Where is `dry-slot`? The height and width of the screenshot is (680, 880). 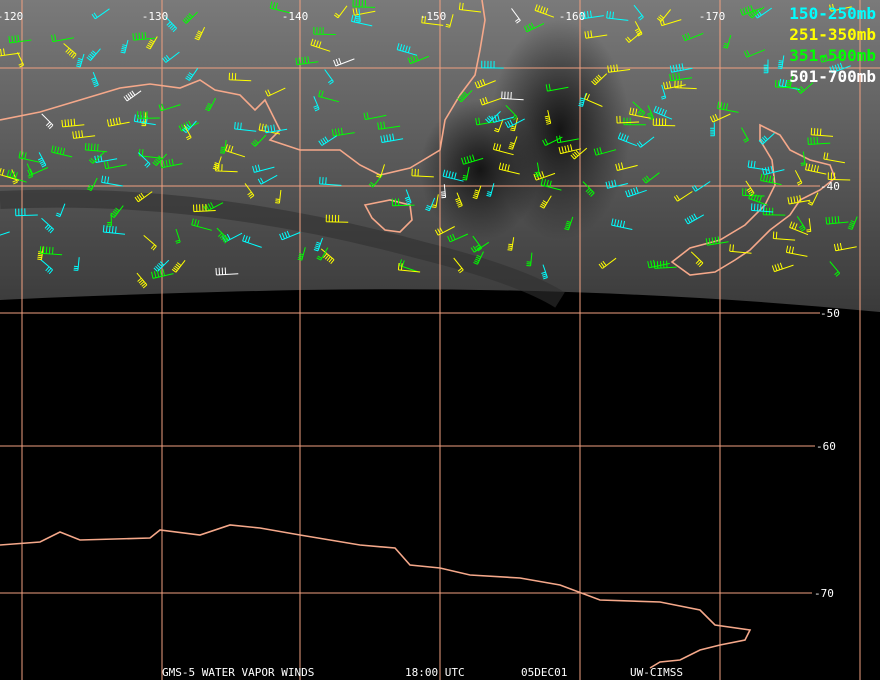
dry-slot is located at coordinates (480, 170).